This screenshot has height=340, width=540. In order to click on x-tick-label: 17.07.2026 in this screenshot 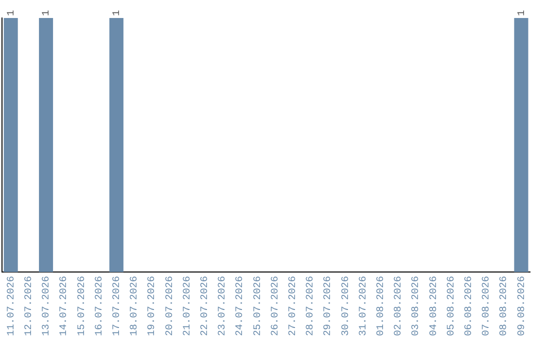, I will do `click(118, 306)`.